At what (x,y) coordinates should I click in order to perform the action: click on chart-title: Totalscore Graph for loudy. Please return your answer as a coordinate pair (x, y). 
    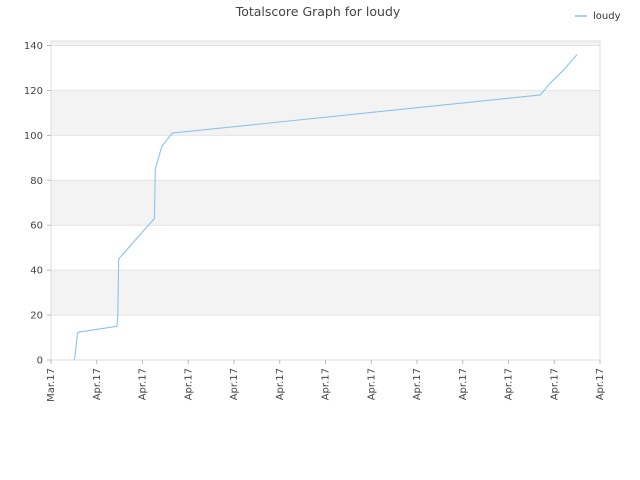
    Looking at the image, I should click on (318, 11).